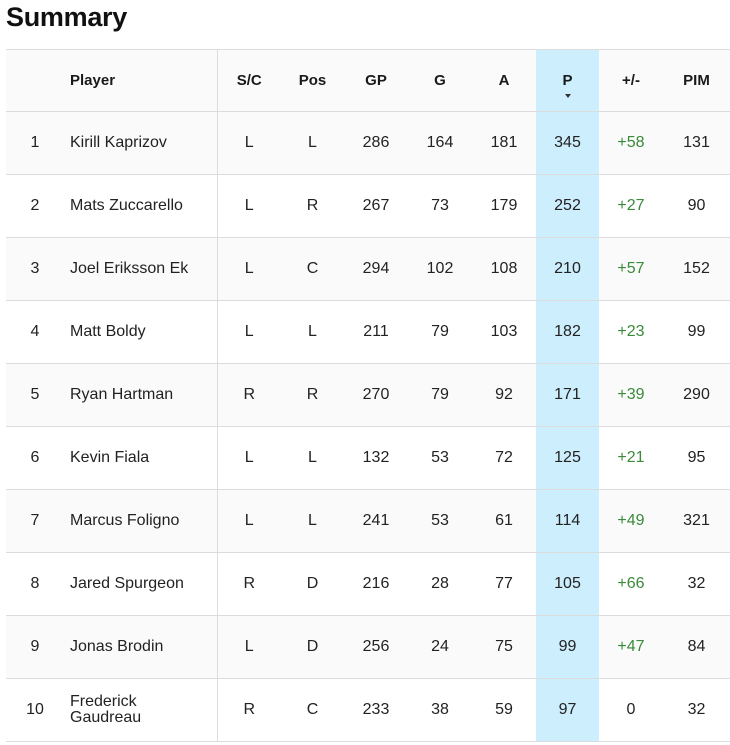 The width and height of the screenshot is (730, 745). What do you see at coordinates (141, 332) in the screenshot?
I see `cell-player: Matt Boldy` at bounding box center [141, 332].